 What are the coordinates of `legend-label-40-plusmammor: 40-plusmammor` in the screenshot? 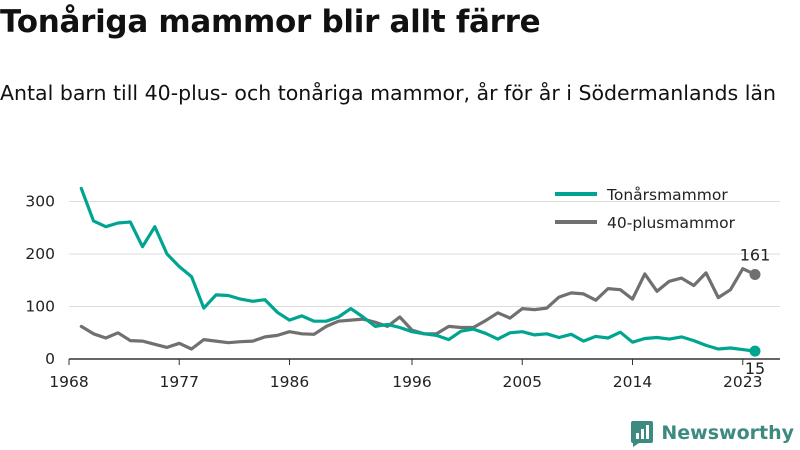 It's located at (671, 223).